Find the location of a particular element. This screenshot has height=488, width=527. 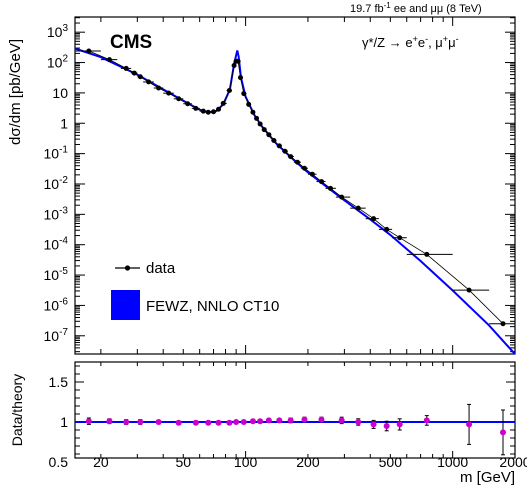

x-tick-label: 1000 is located at coordinates (452, 462).